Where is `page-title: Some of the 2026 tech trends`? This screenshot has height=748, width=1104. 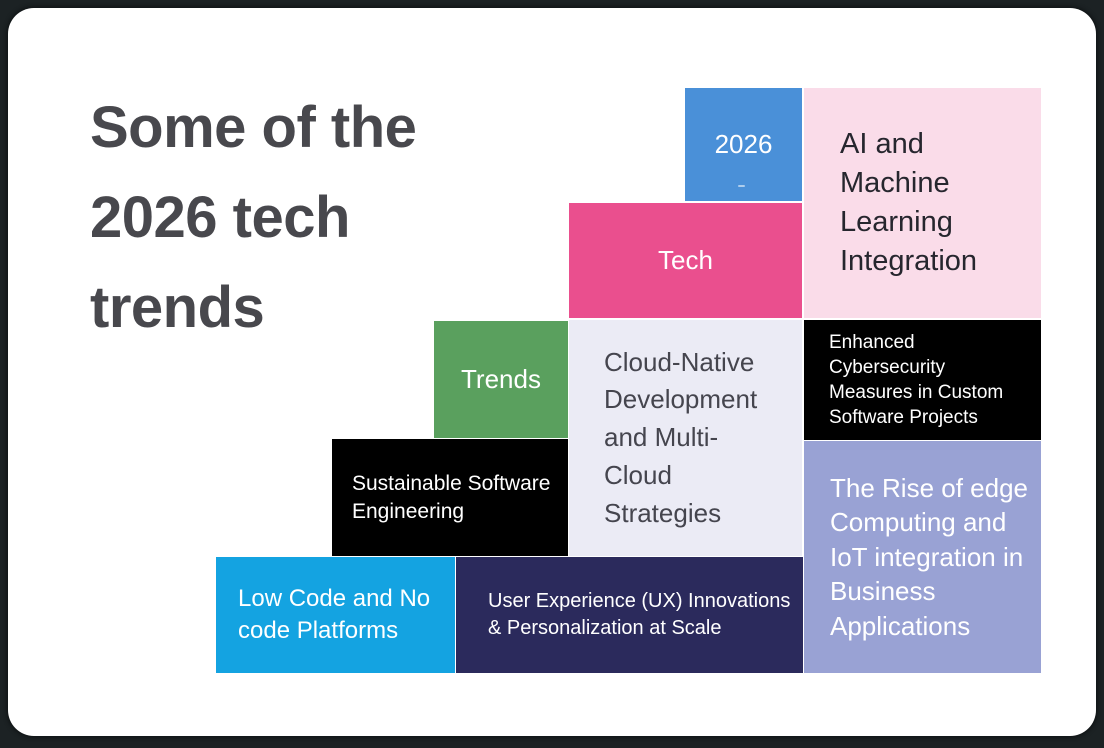 page-title: Some of the 2026 tech trends is located at coordinates (253, 217).